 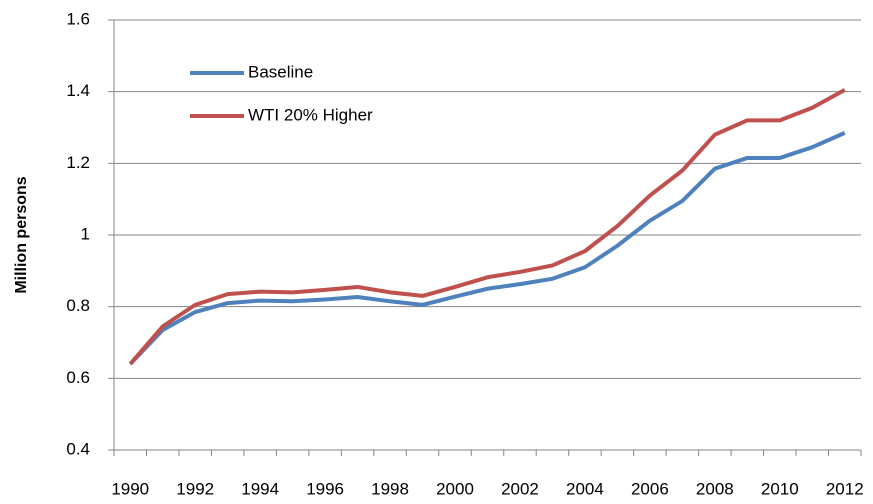 What do you see at coordinates (780, 488) in the screenshot?
I see `x-tick-label: 2010` at bounding box center [780, 488].